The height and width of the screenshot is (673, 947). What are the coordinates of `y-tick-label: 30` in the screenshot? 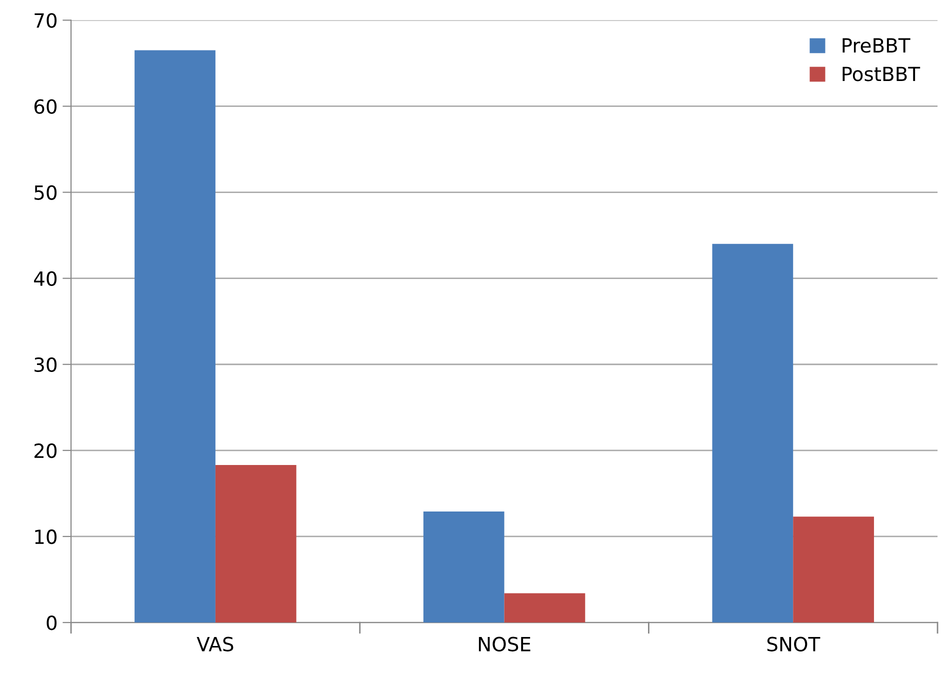 It's located at (45, 364).